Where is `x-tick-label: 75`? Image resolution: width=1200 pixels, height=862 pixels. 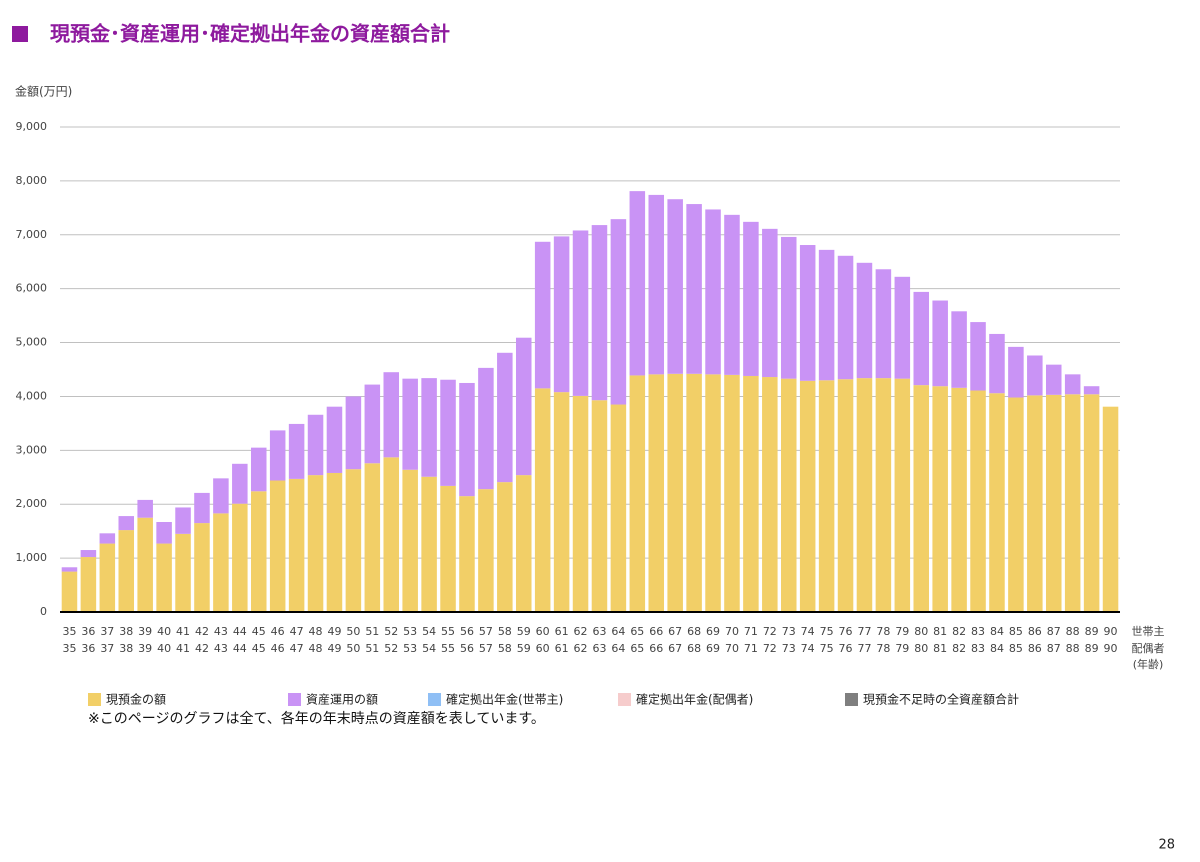 x-tick-label: 75 is located at coordinates (827, 631).